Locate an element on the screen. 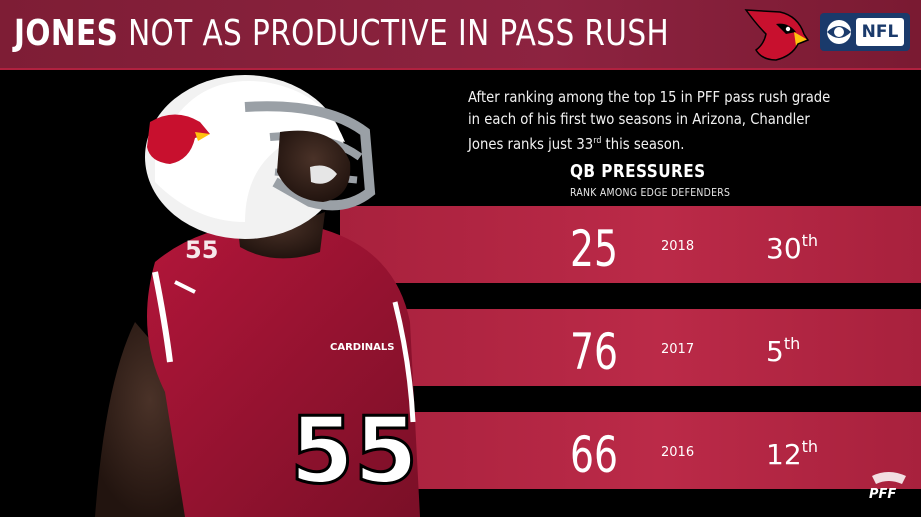 This screenshot has width=921, height=517. pressure-value-2016: 66 is located at coordinates (594, 455).